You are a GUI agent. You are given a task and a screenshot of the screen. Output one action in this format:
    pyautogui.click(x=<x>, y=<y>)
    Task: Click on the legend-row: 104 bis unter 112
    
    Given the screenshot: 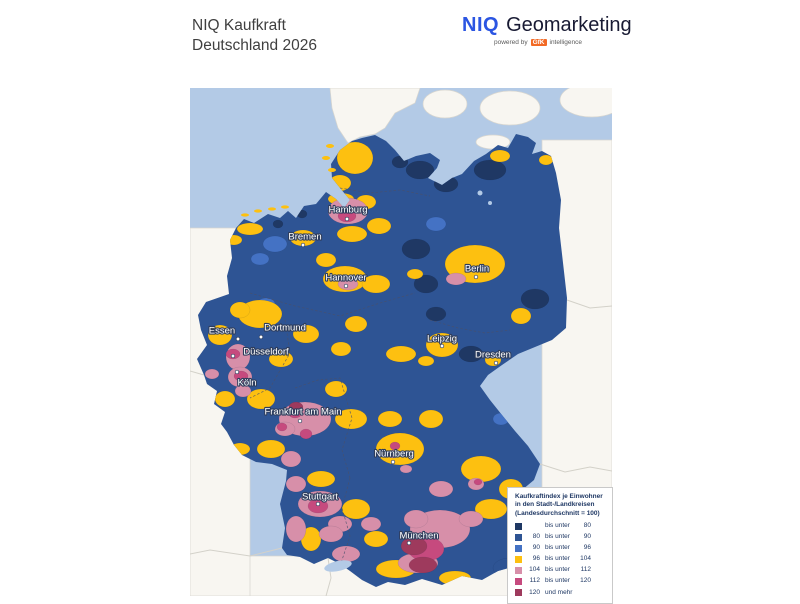 What is the action you would take?
    pyautogui.click(x=560, y=570)
    